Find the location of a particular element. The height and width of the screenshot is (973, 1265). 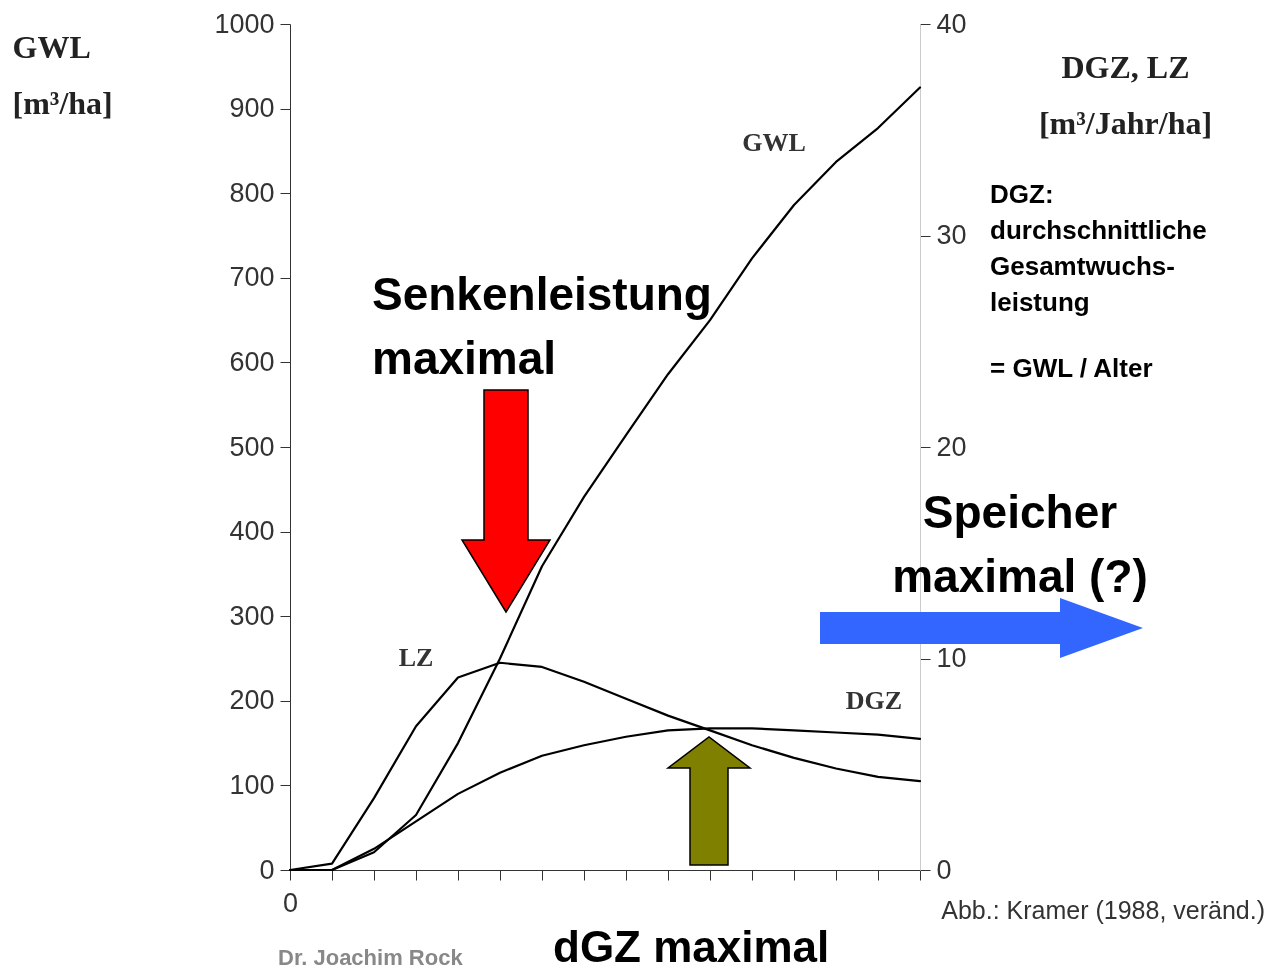

series-label: LZ is located at coordinates (416, 658).